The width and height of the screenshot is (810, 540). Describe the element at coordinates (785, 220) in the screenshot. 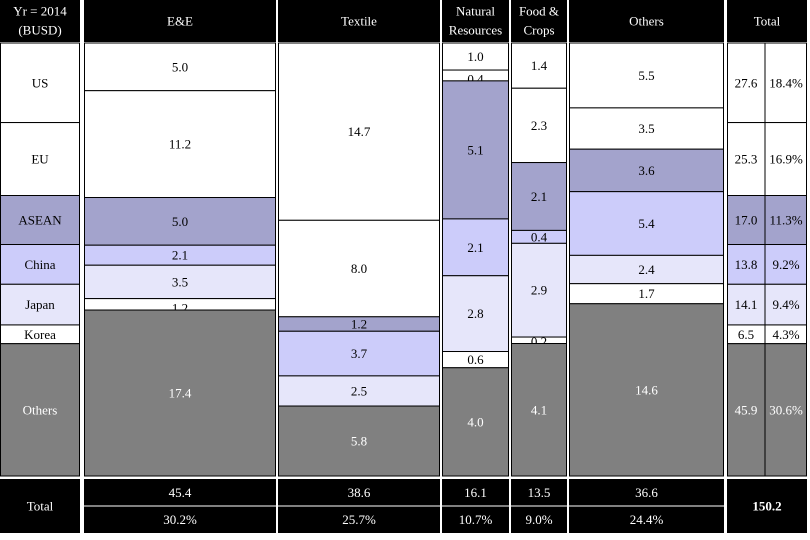

I see `row-total-share-asean: 11.3%` at that location.